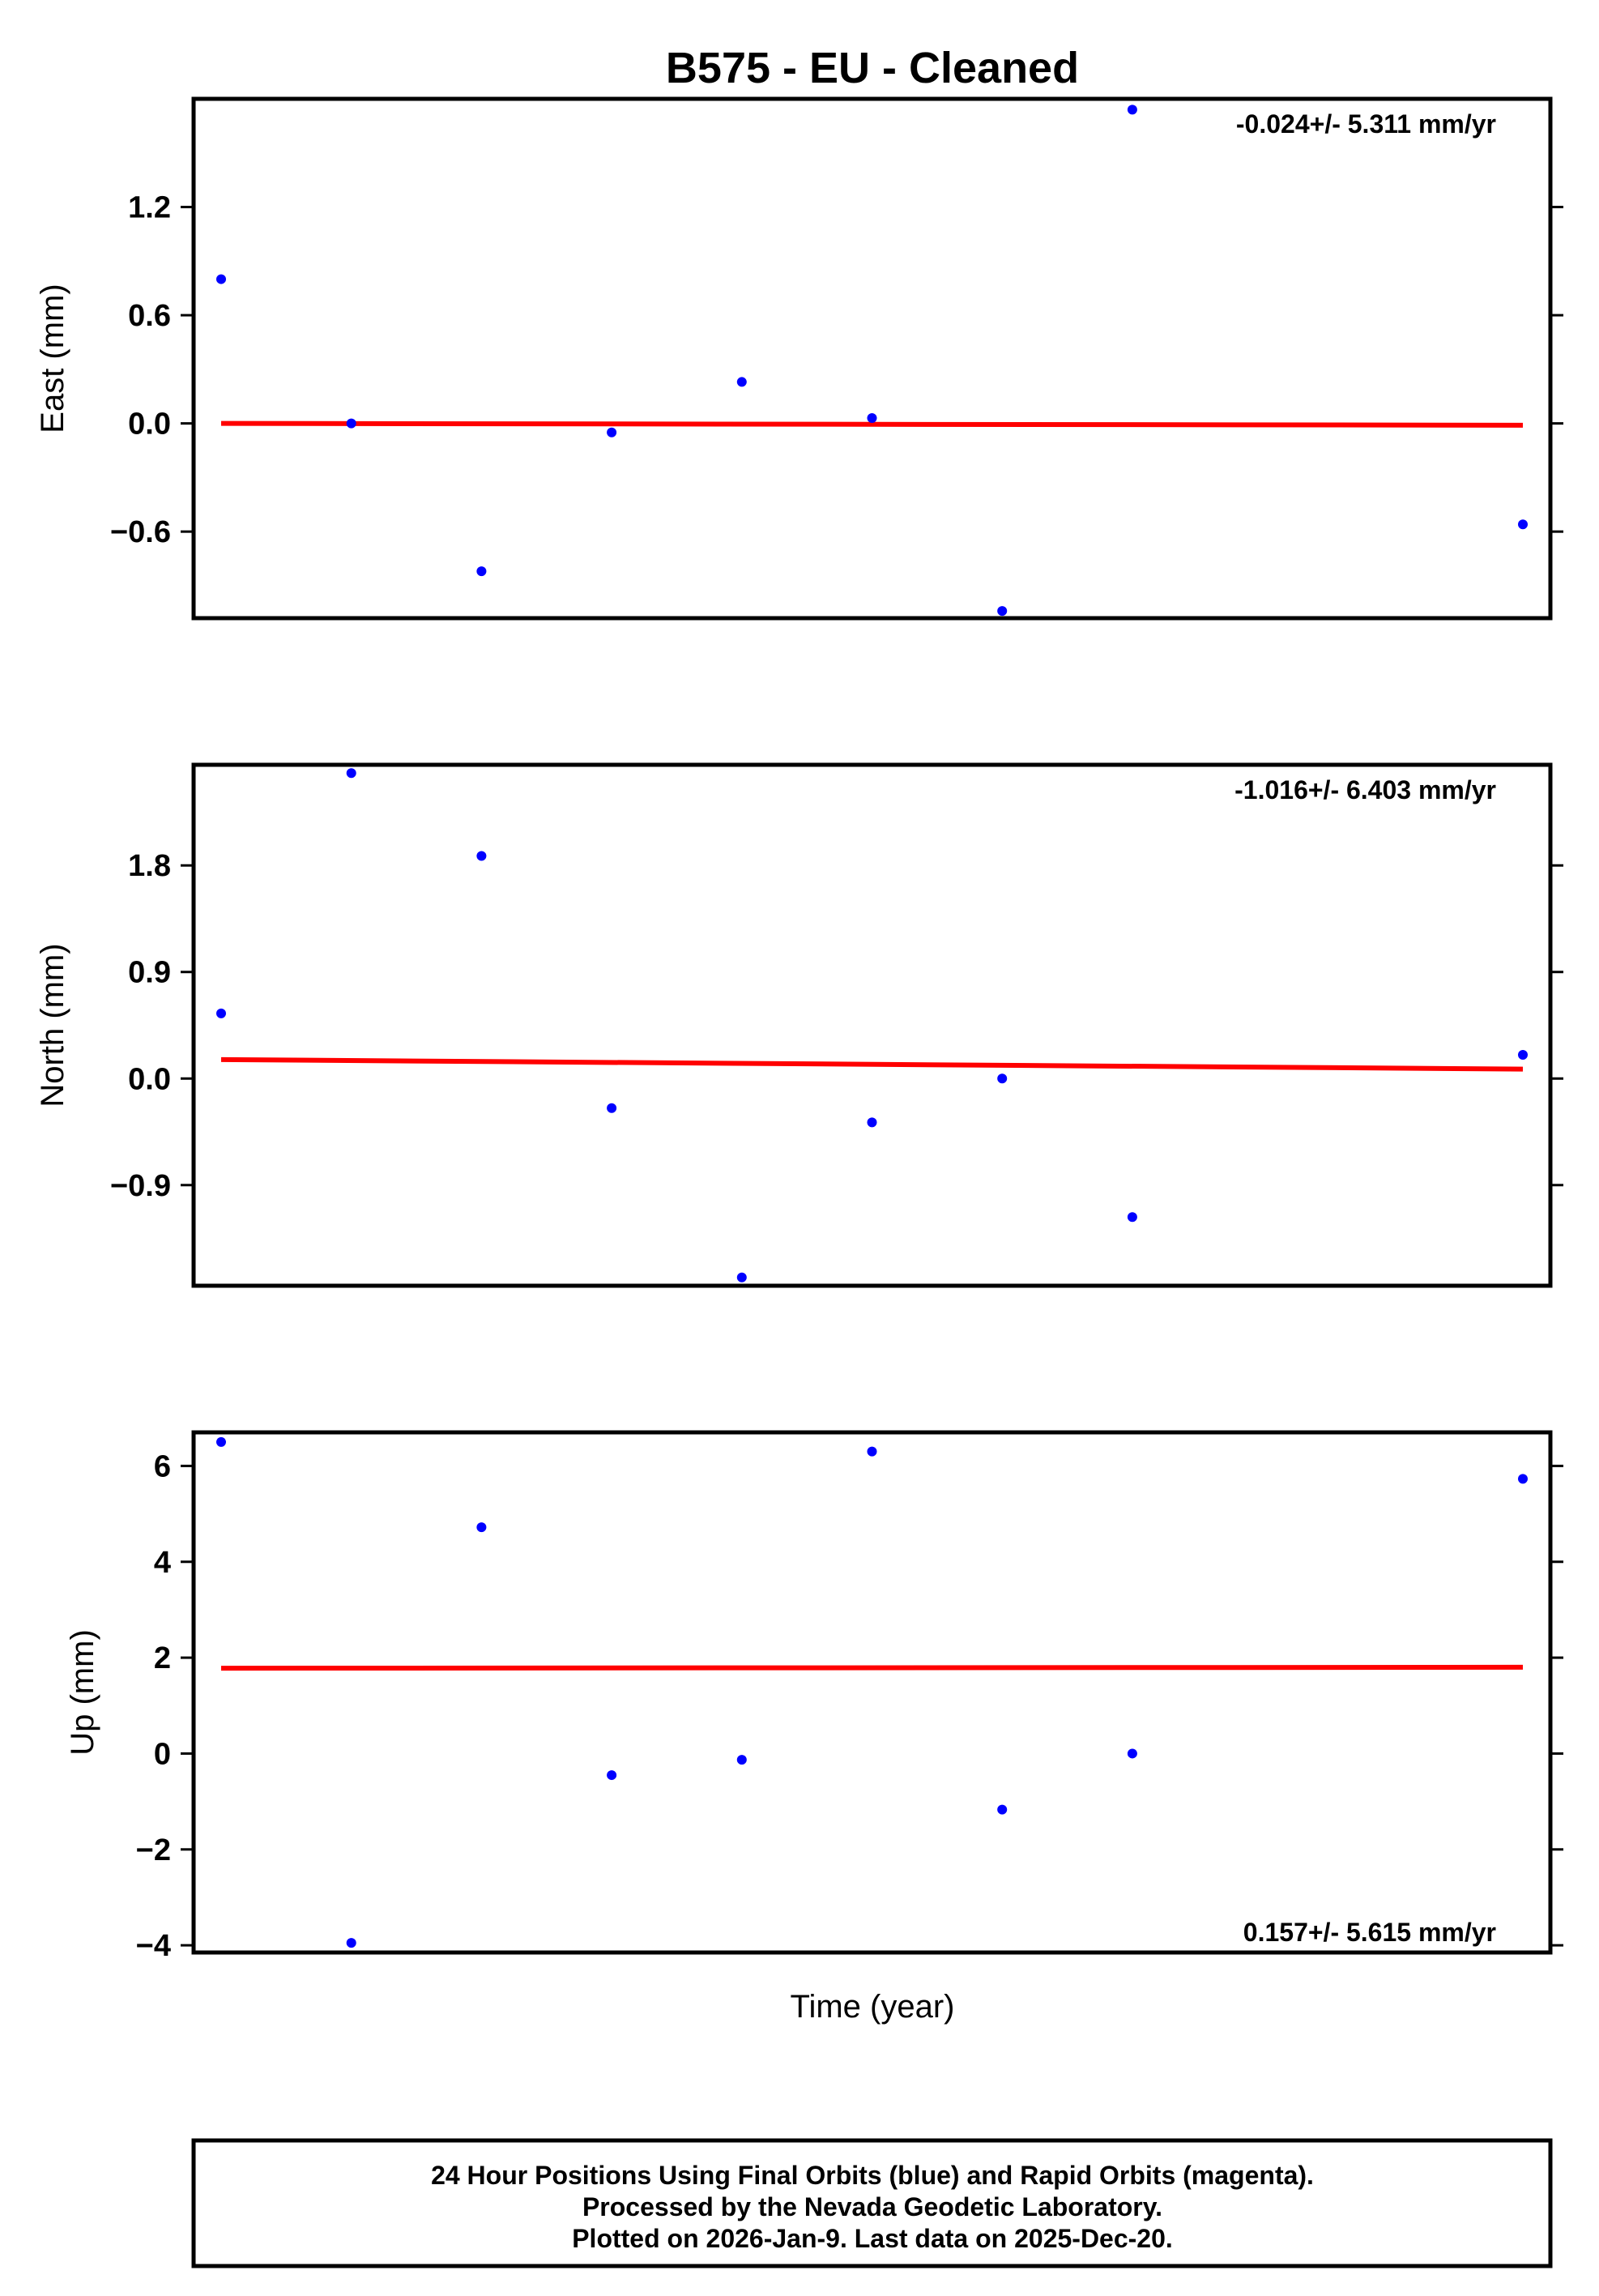 Image resolution: width=1599 pixels, height=2296 pixels. What do you see at coordinates (153, 1946) in the screenshot?
I see `up-ytick-label: −4` at bounding box center [153, 1946].